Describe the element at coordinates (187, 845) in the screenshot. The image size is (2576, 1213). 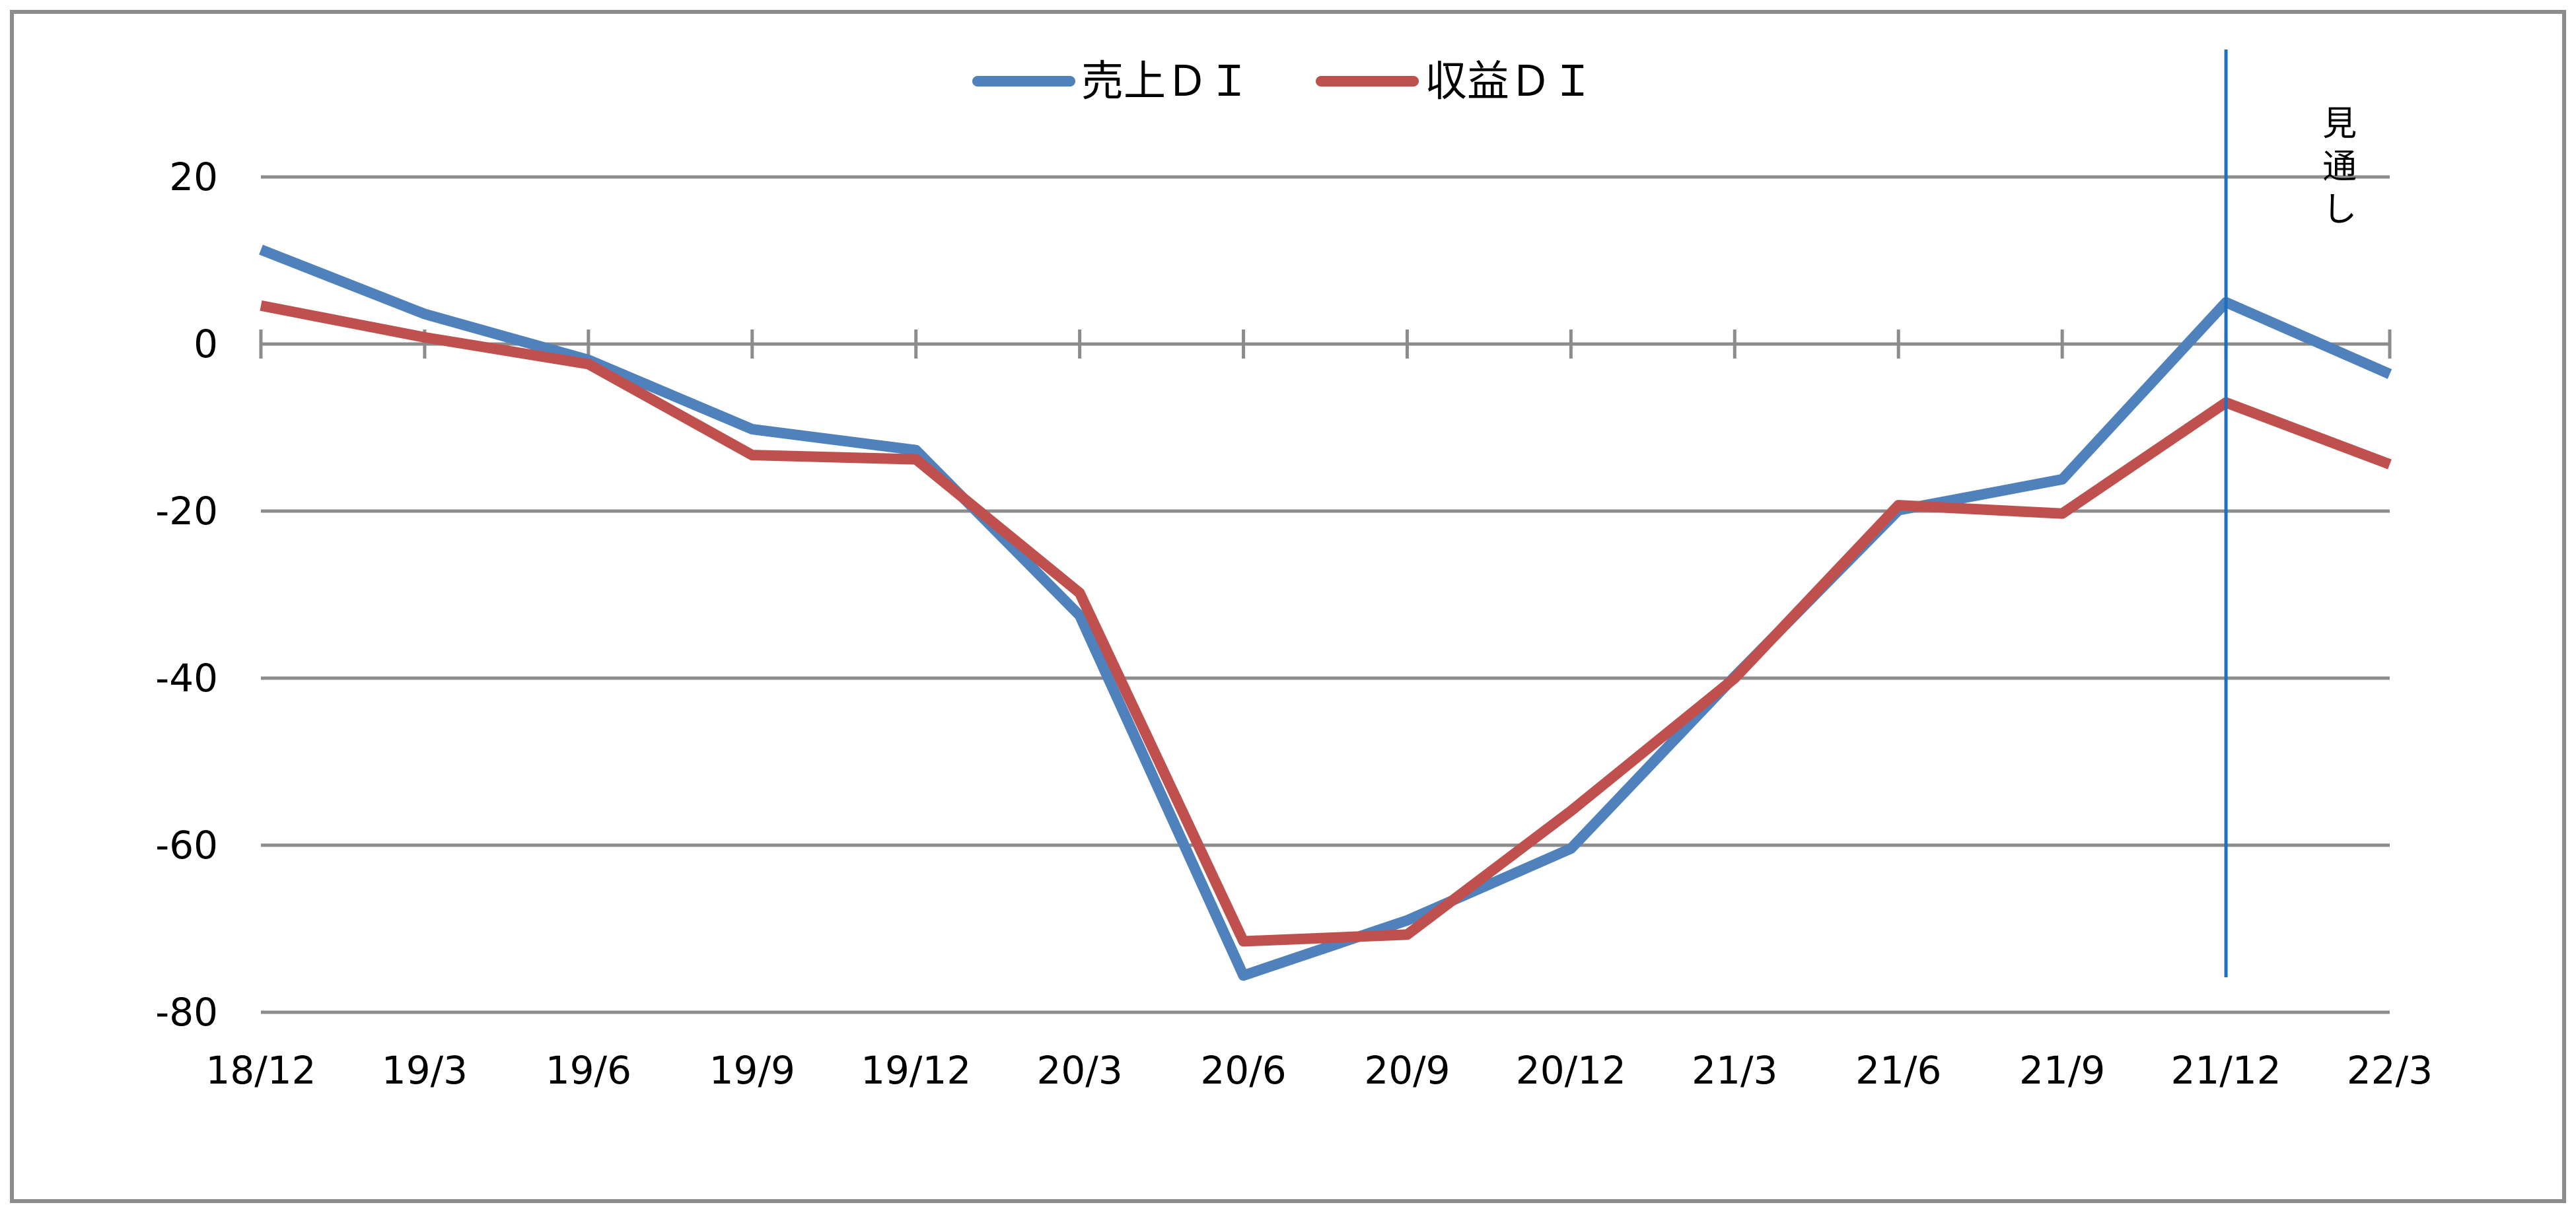
I see `y-tick-label: -60` at that location.